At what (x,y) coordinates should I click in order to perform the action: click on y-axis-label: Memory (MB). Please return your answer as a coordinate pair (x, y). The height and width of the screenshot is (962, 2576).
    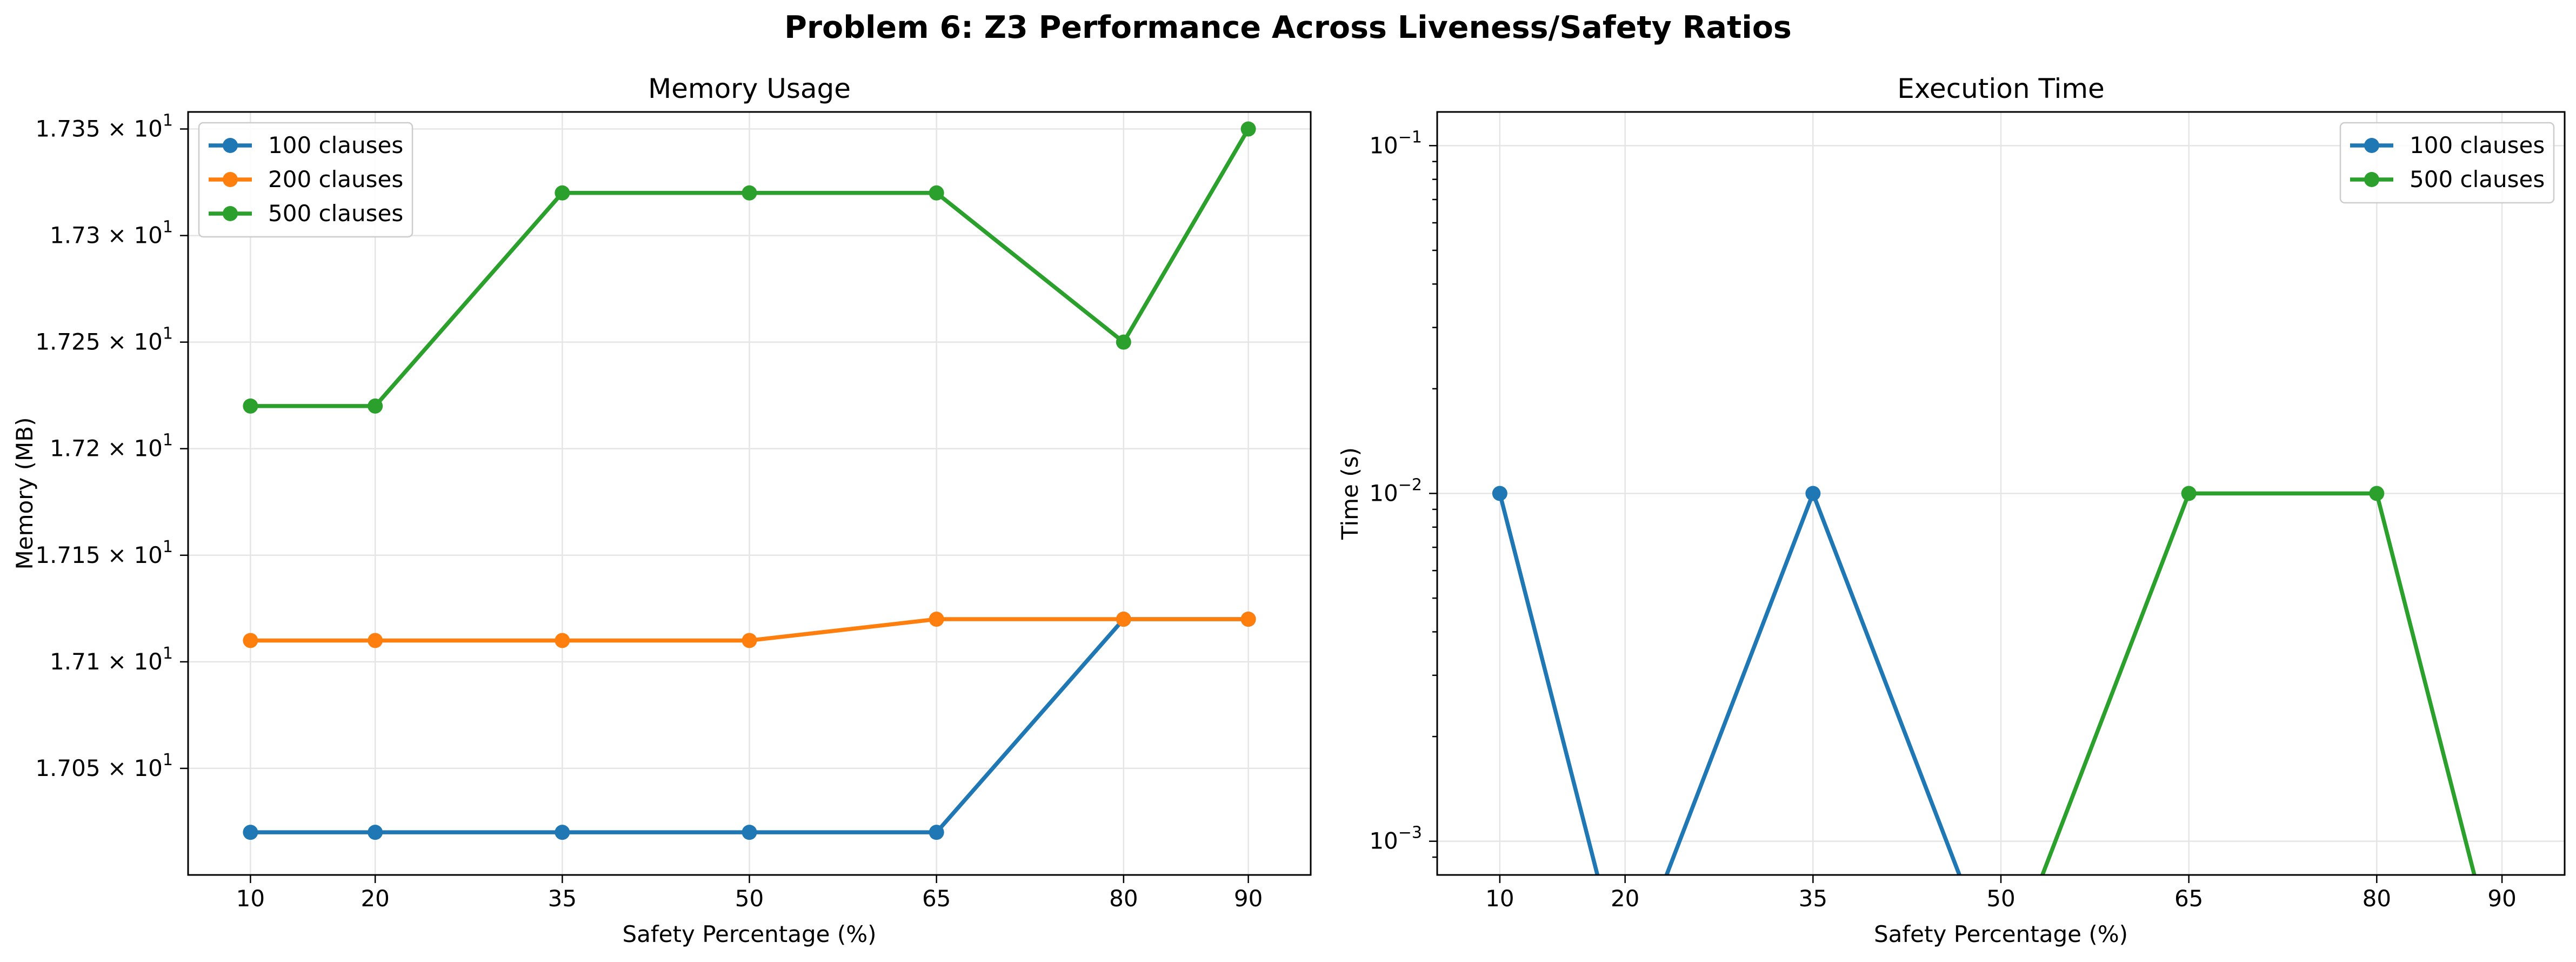
    Looking at the image, I should click on (24, 493).